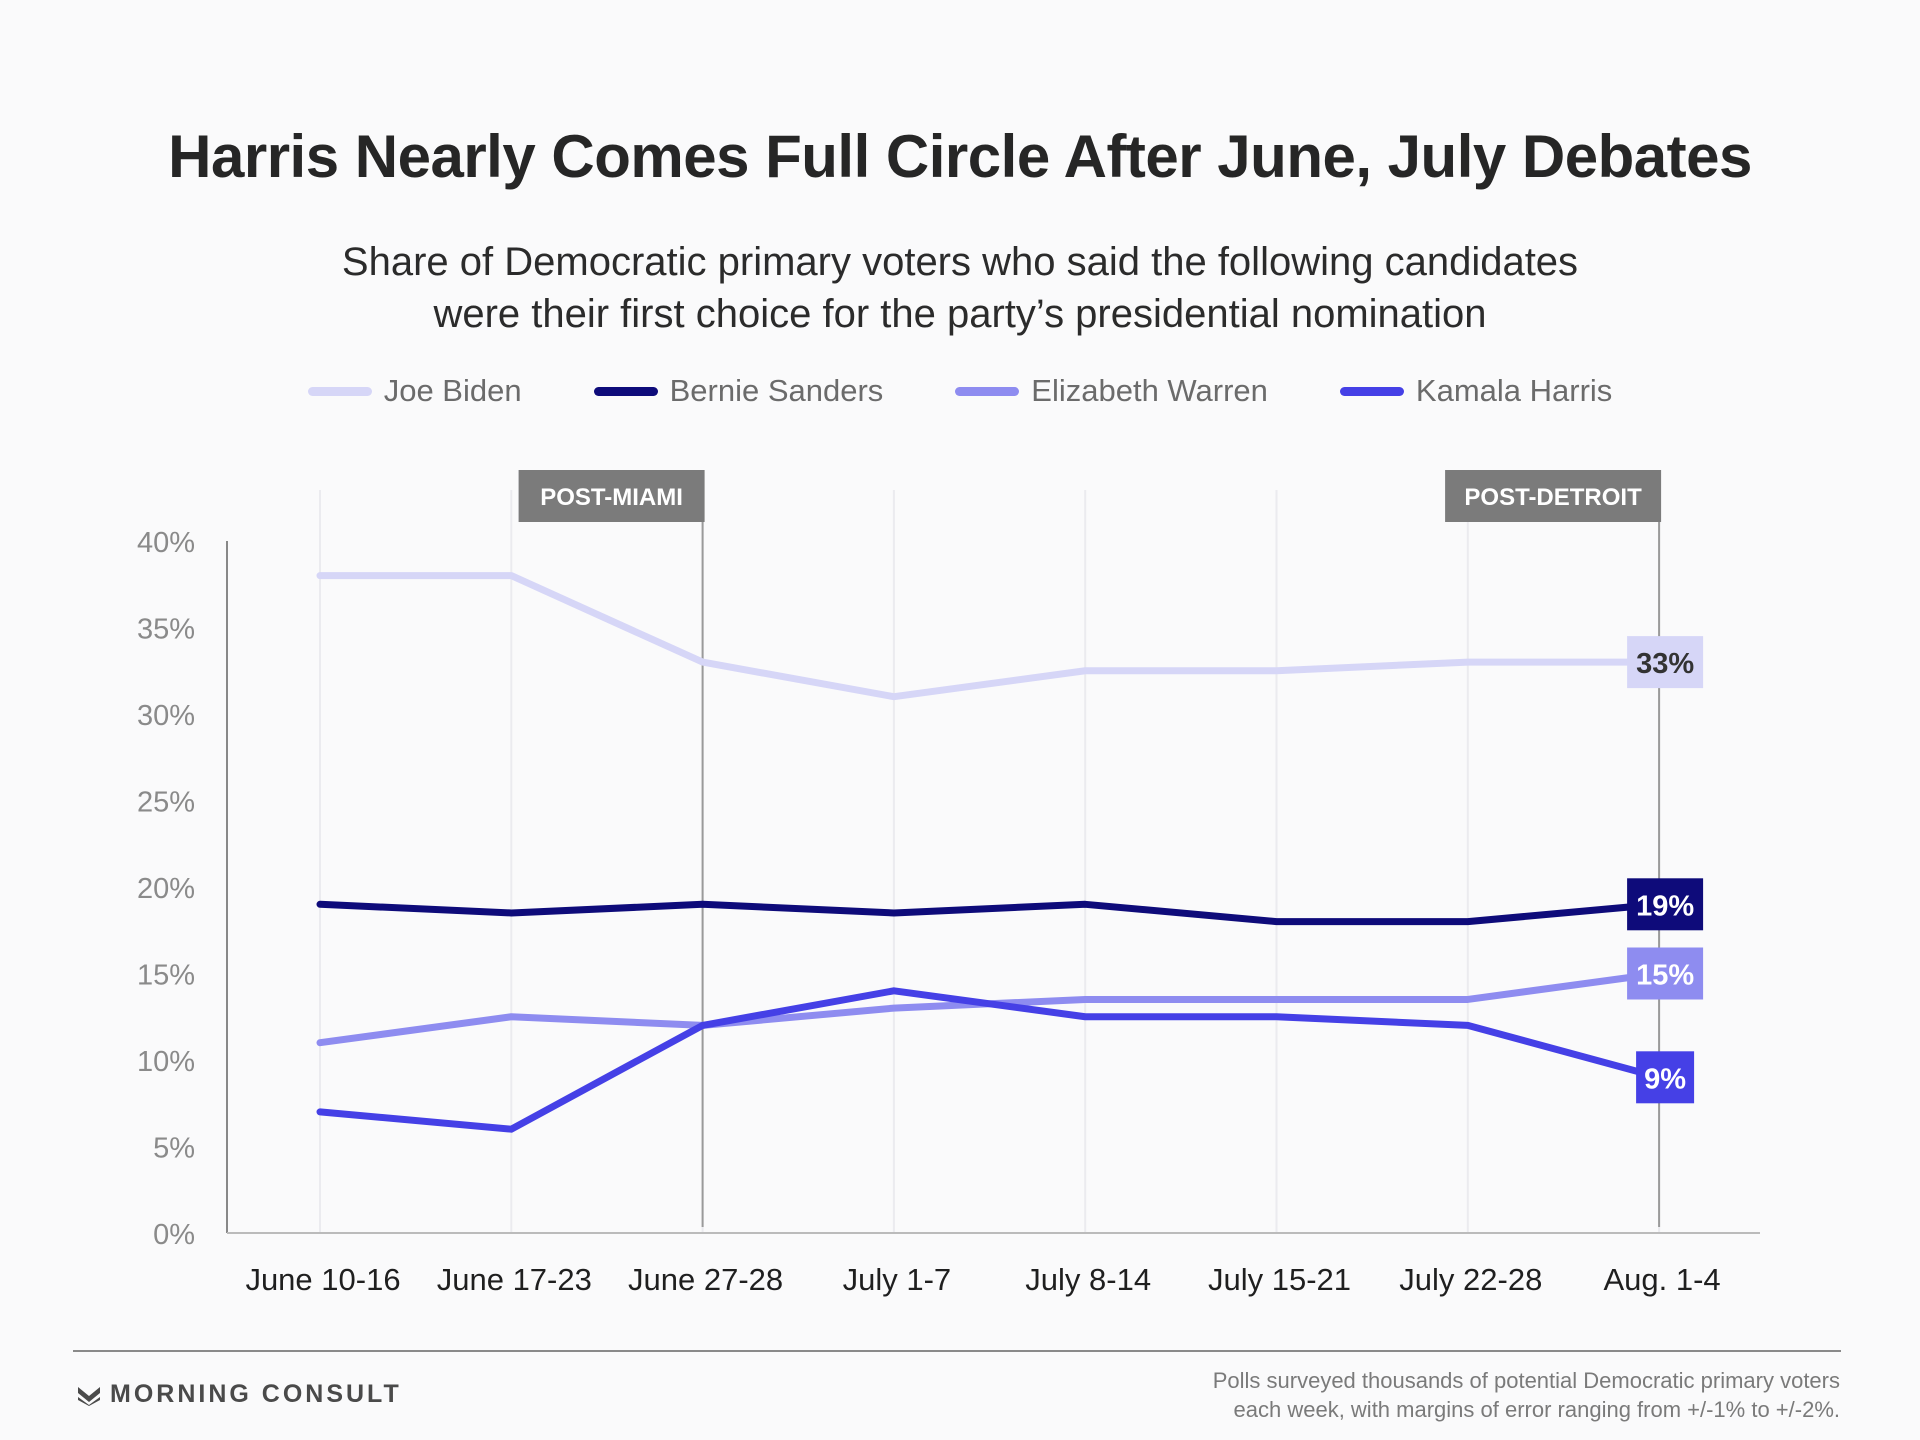 This screenshot has width=1920, height=1440. What do you see at coordinates (514, 1279) in the screenshot?
I see `x-tick-label: June 17-23` at bounding box center [514, 1279].